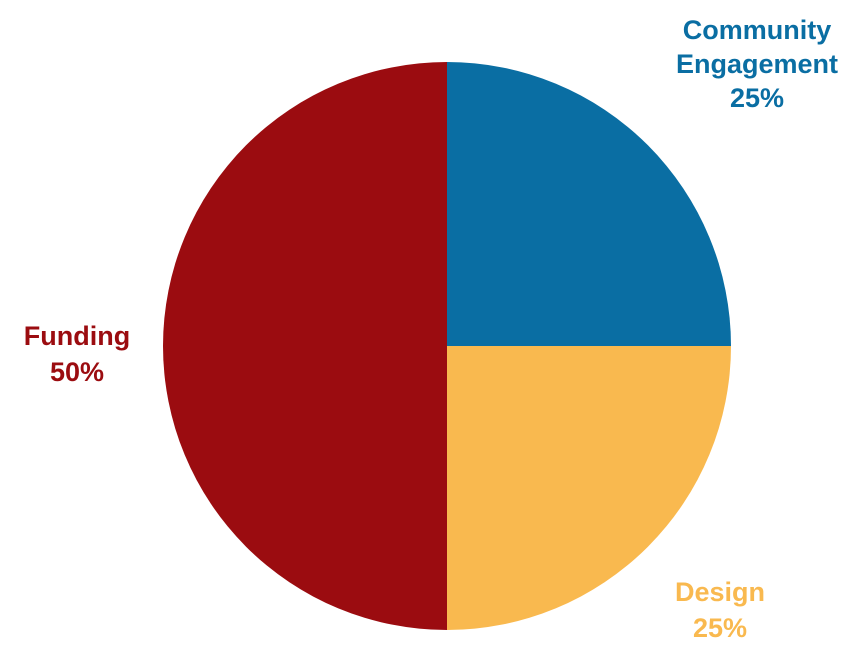  Describe the element at coordinates (757, 30) in the screenshot. I see `slice-category-label: Community` at that location.